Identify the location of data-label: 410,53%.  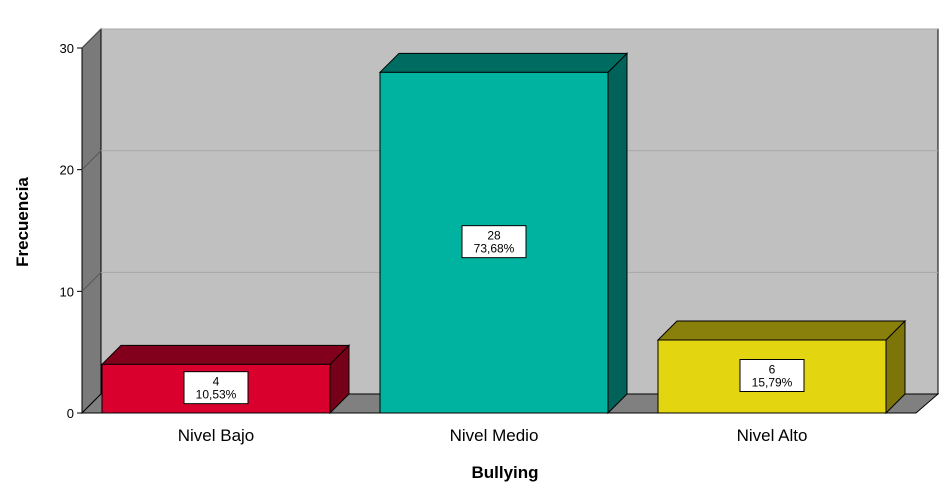
(216, 388).